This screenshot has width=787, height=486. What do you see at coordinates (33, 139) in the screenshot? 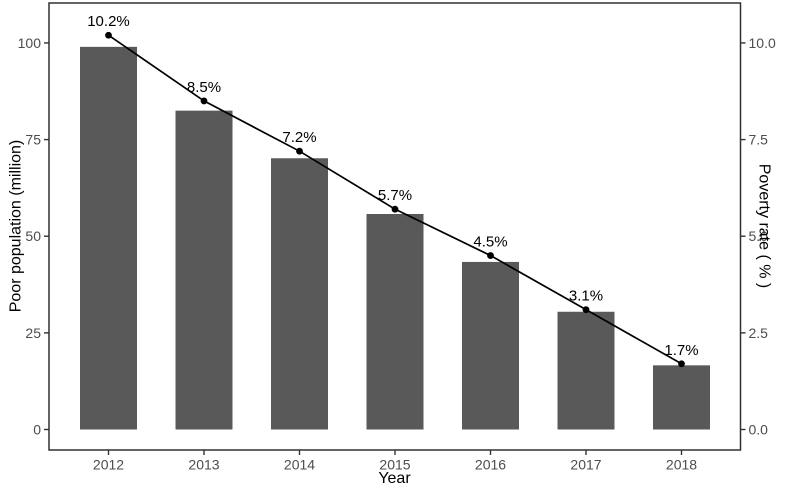
I see `left-tick-label: 75` at bounding box center [33, 139].